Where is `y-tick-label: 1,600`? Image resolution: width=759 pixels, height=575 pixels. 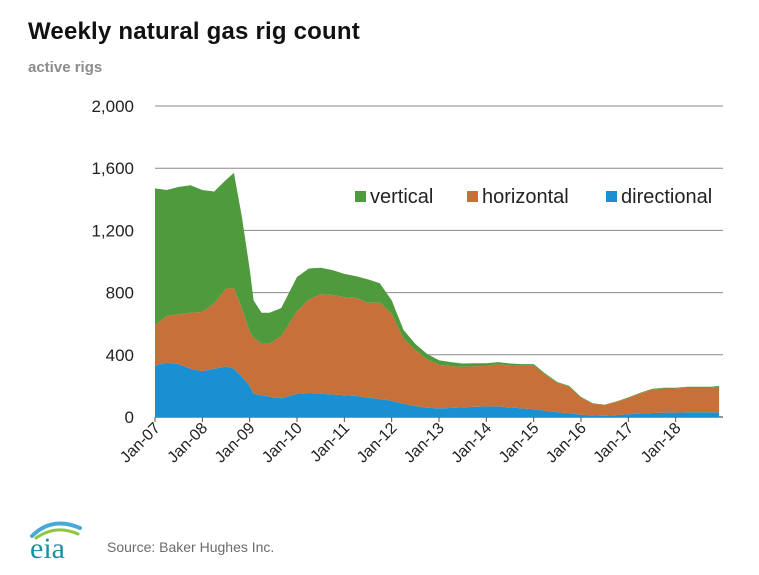 y-tick-label: 1,600 is located at coordinates (112, 168).